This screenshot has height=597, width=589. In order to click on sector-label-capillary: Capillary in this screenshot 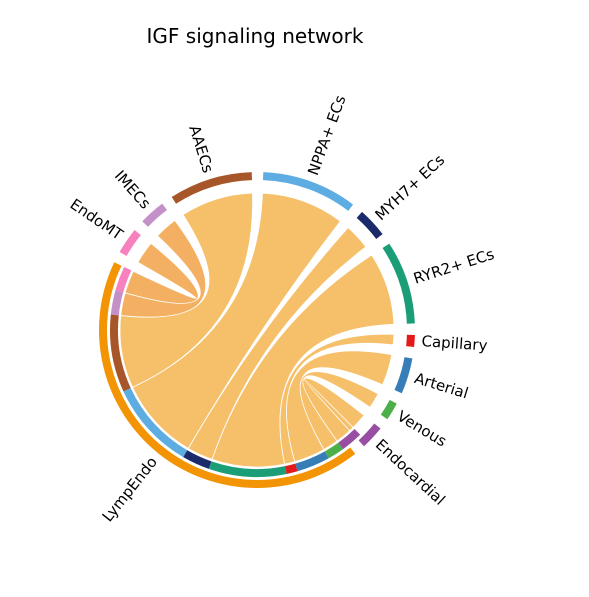, I will do `click(454, 343)`.